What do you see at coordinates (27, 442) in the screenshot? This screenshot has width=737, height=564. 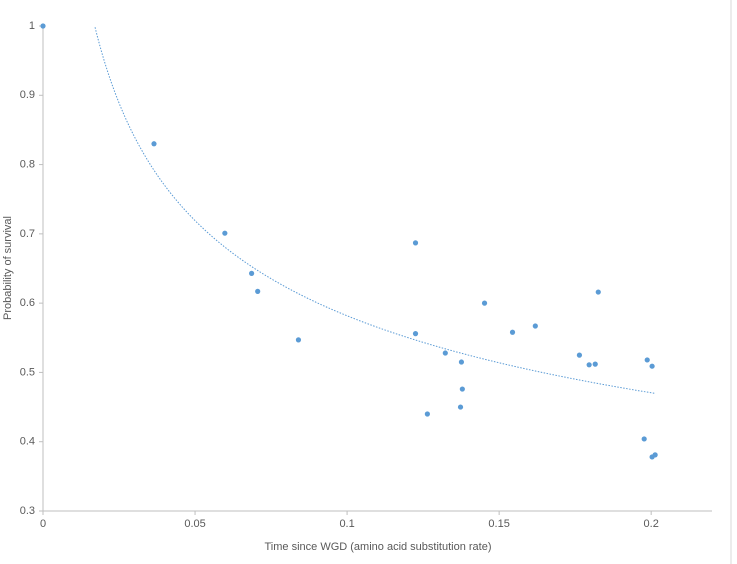 I see `y-tick-label: 0.4` at bounding box center [27, 442].